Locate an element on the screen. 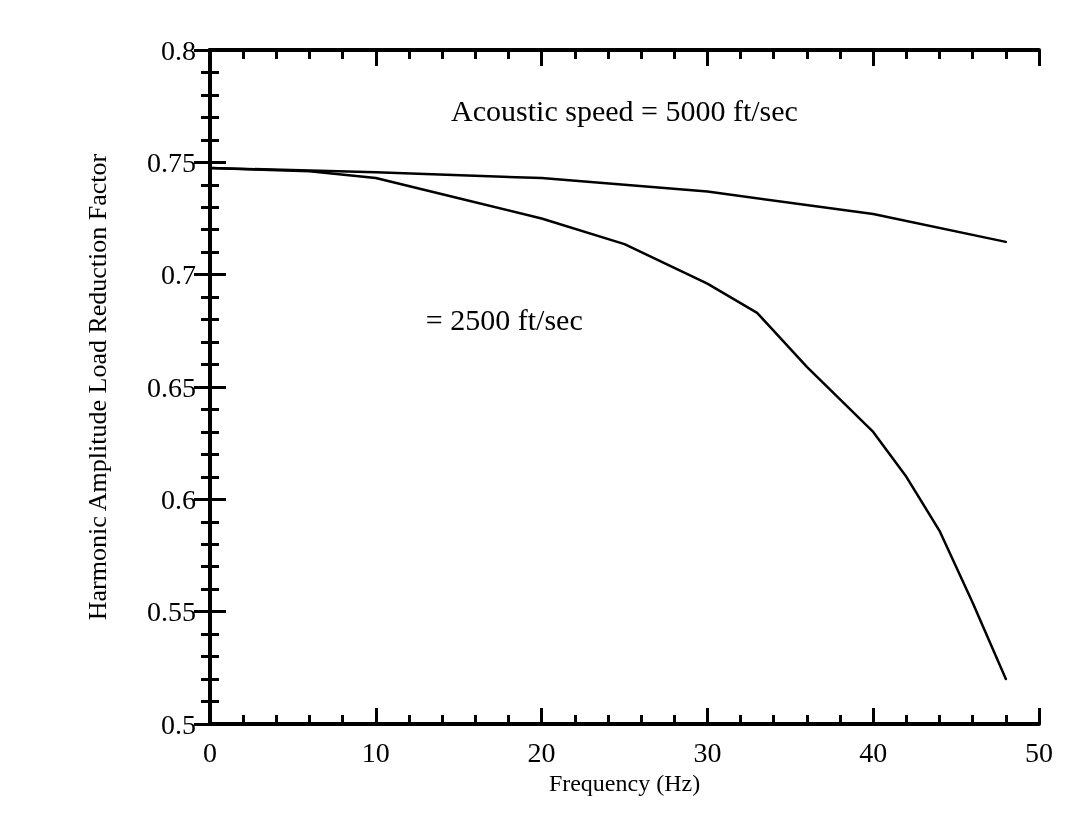 This screenshot has width=1087, height=814. x-tick-label: 40 is located at coordinates (873, 752).